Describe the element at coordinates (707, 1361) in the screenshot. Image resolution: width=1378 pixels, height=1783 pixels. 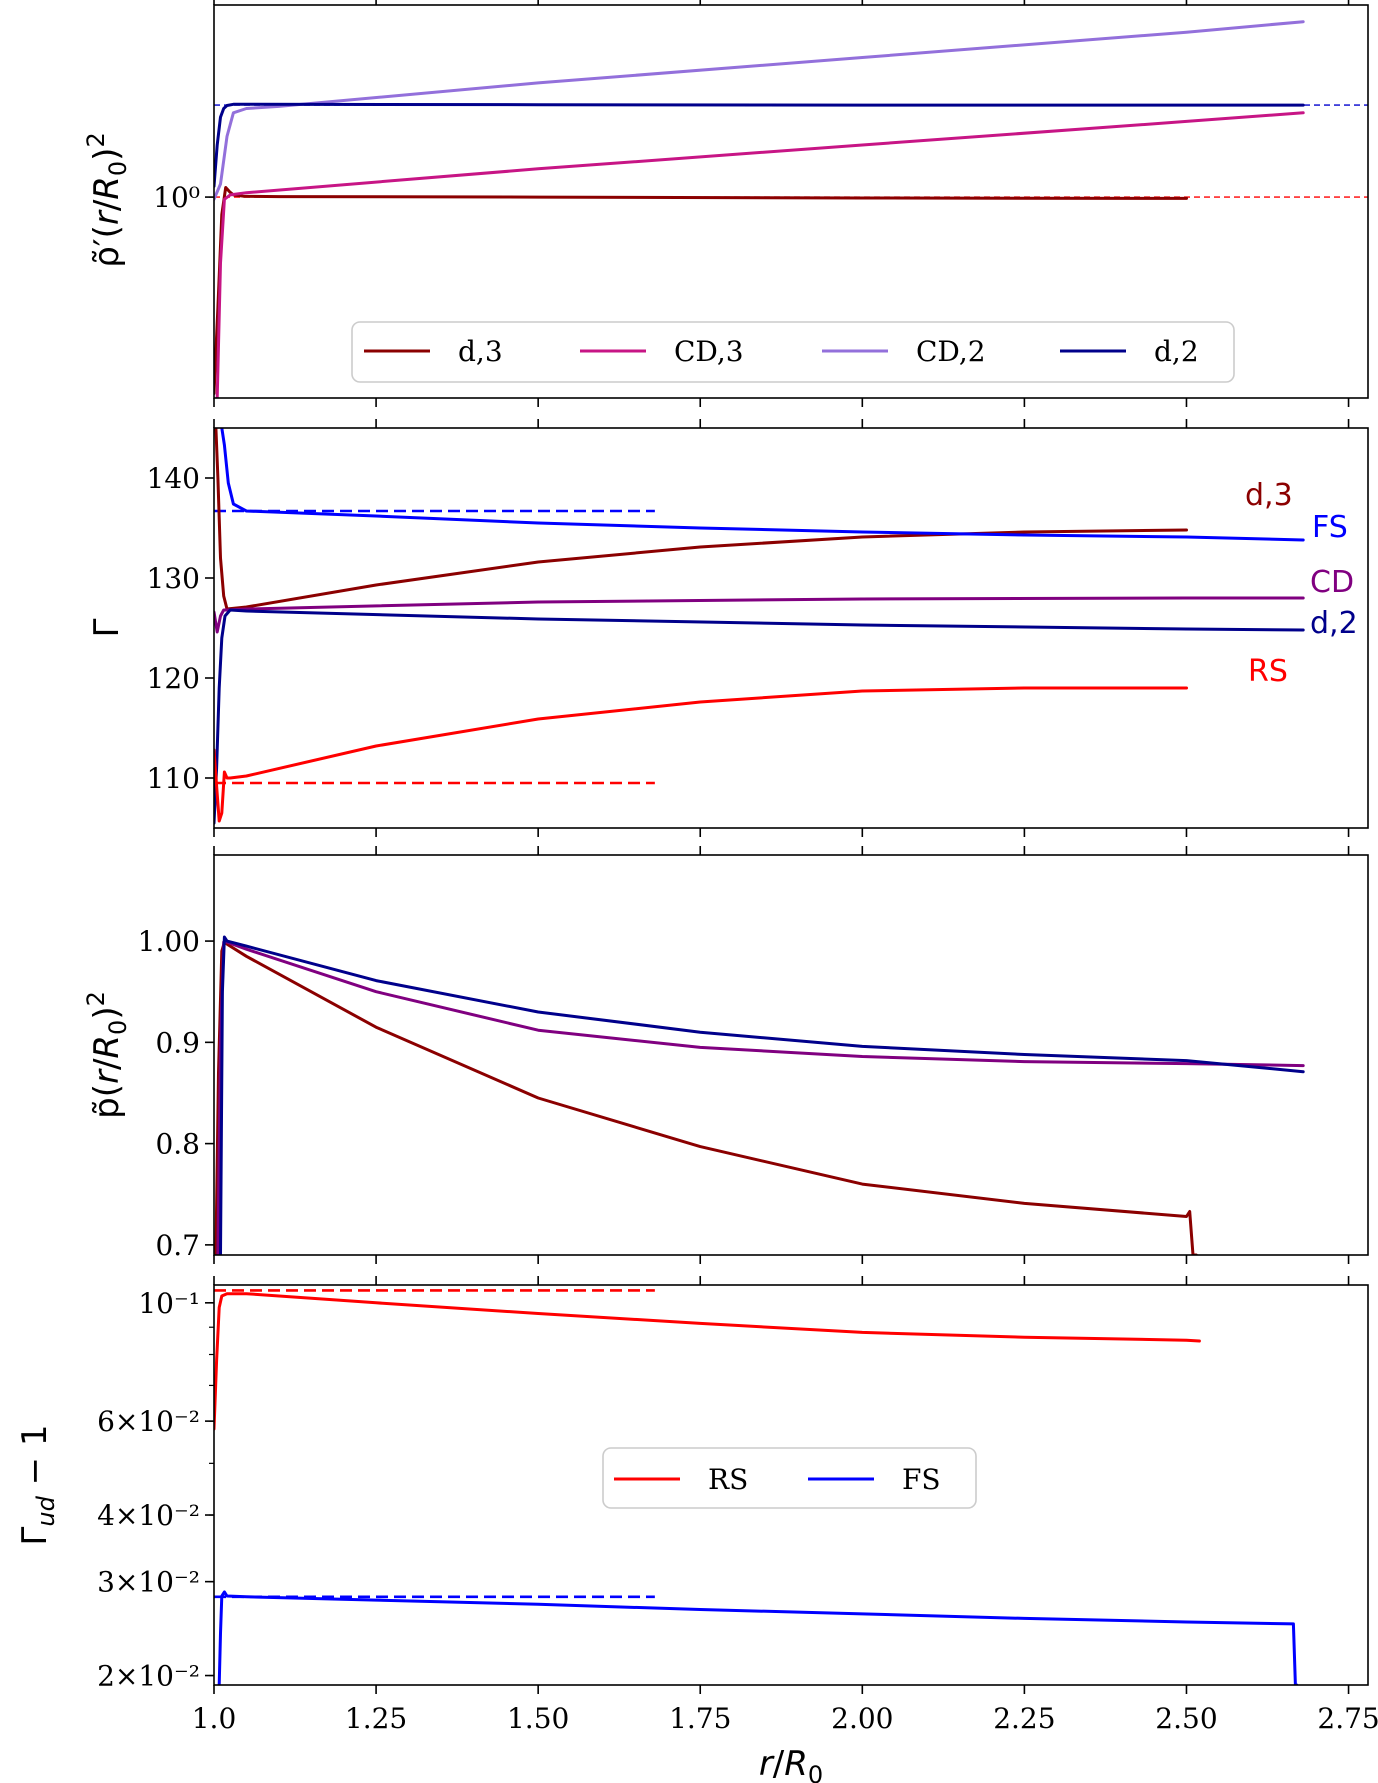
I see `panel-gamma-ud-series-rs` at that location.